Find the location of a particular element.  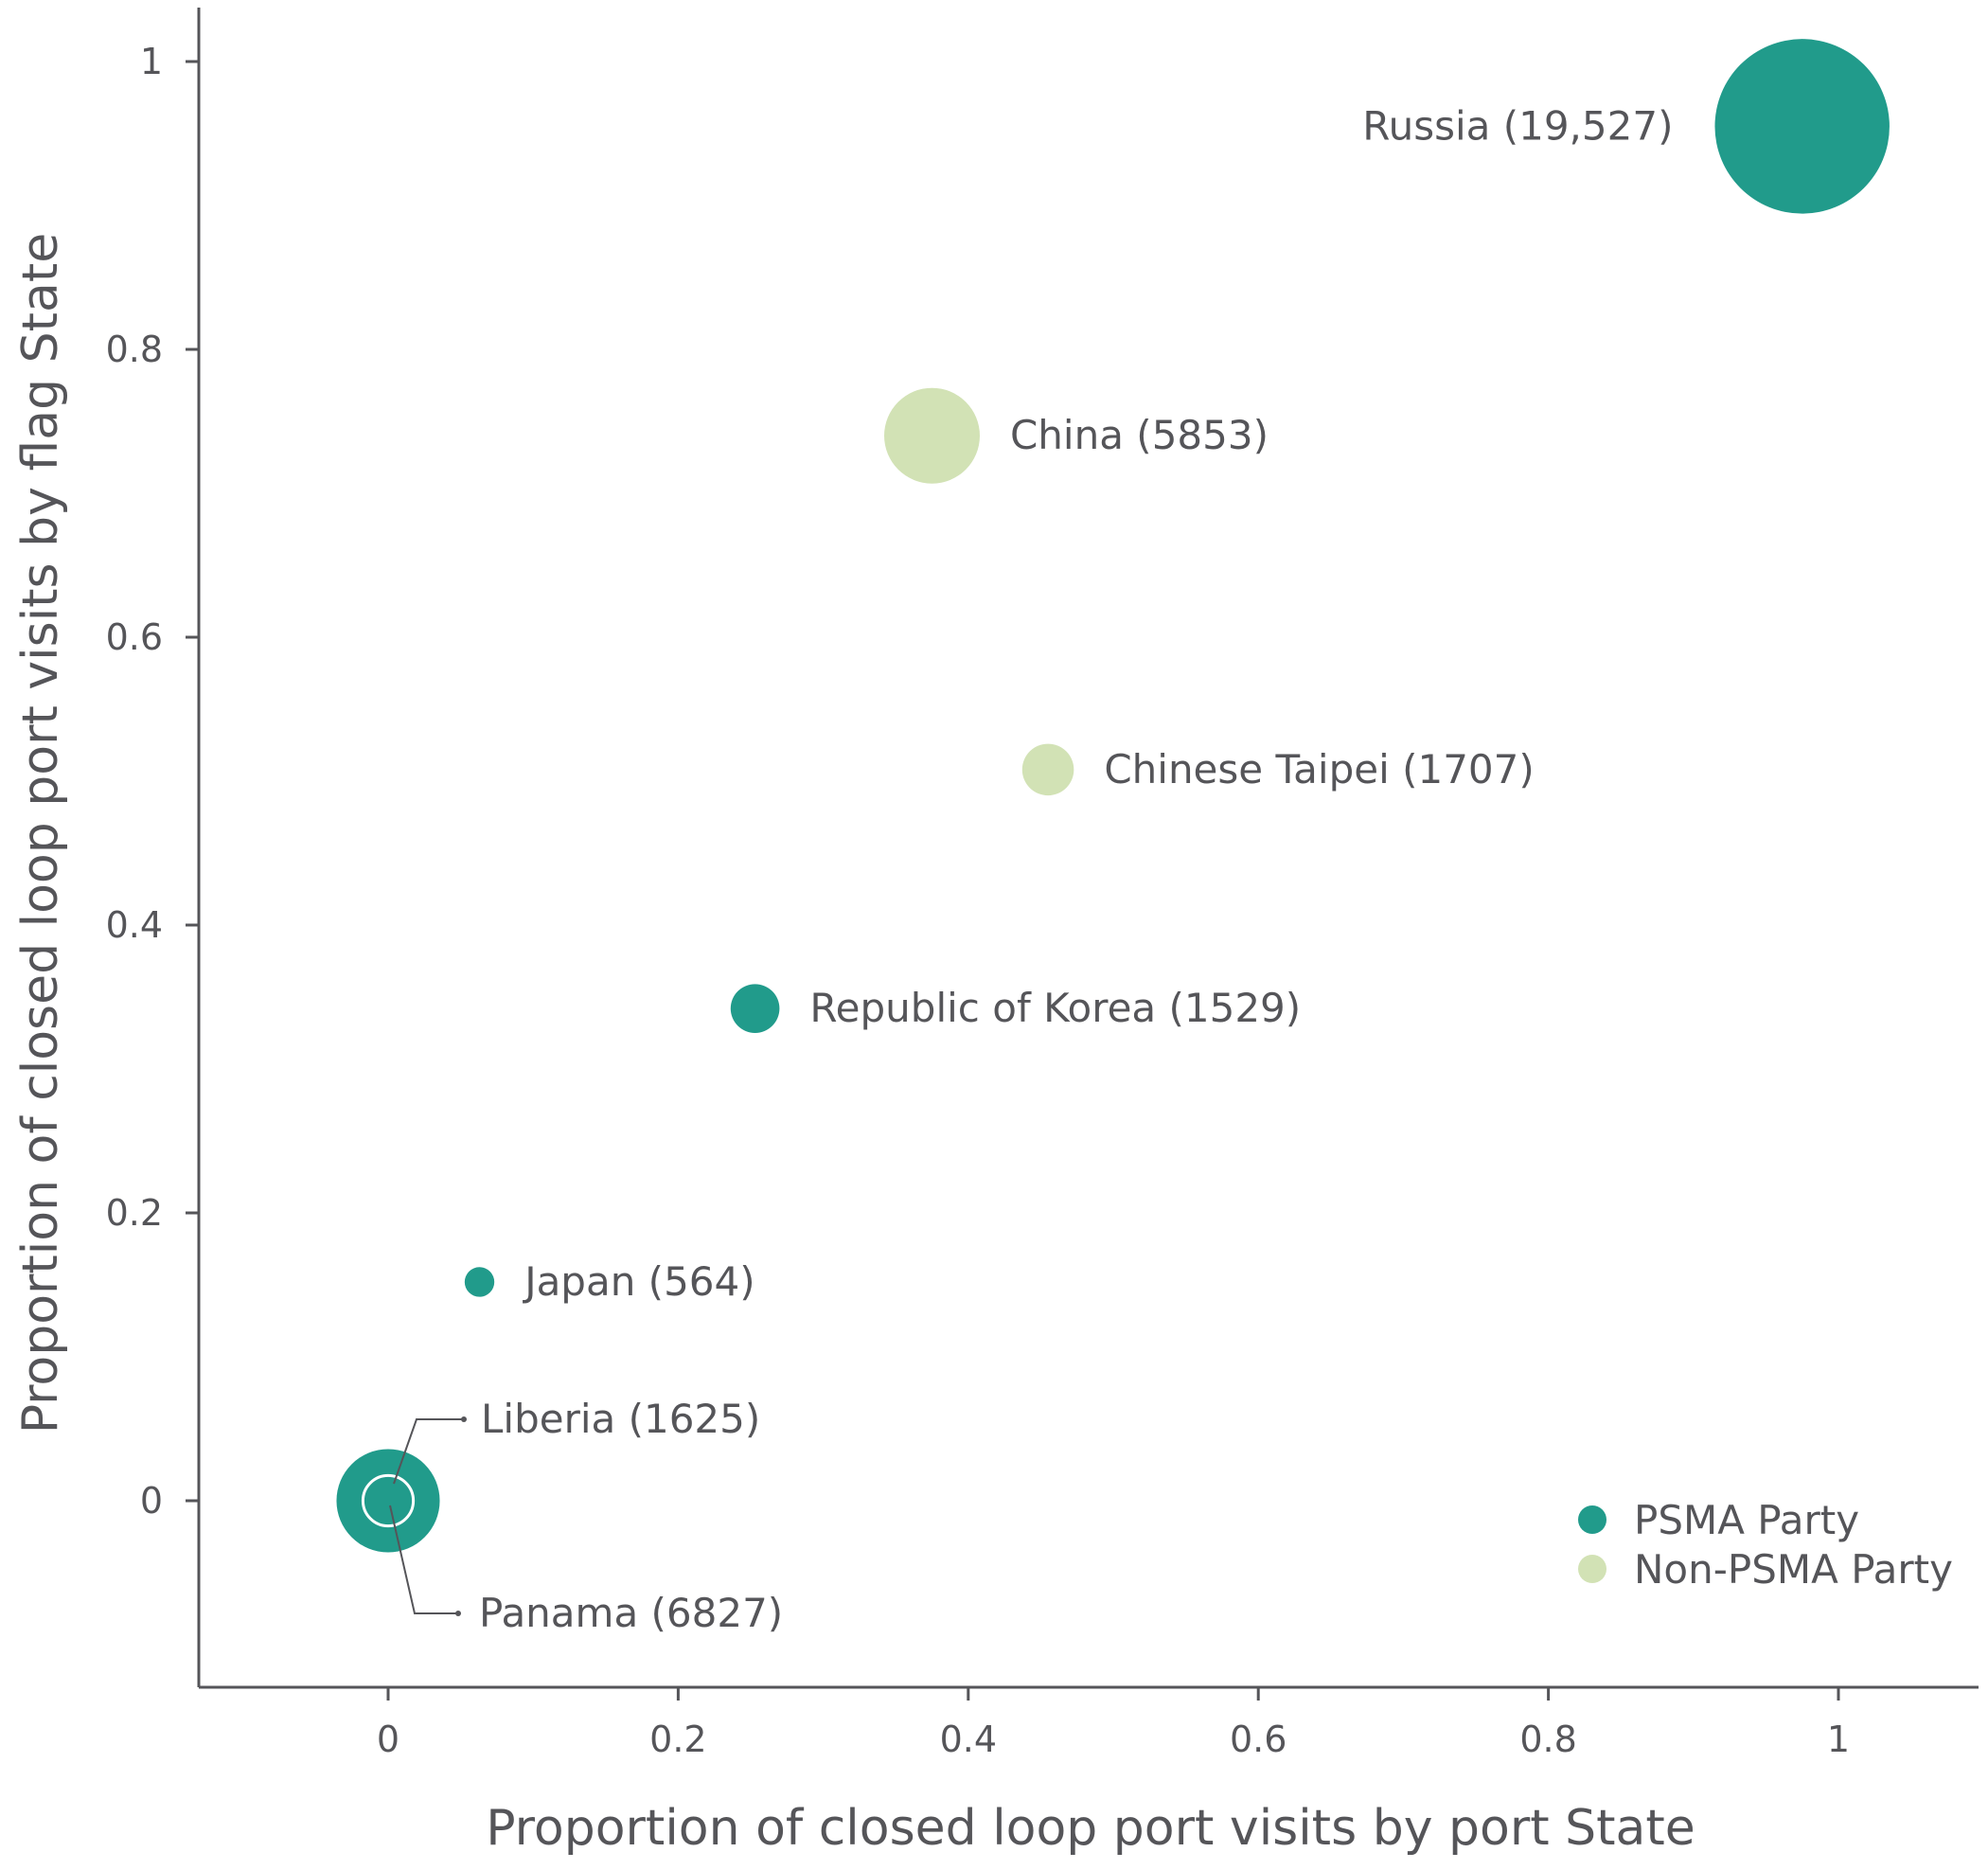

point-label-chinese-taipei: Chinese Taipei (1707) is located at coordinates (1319, 770).